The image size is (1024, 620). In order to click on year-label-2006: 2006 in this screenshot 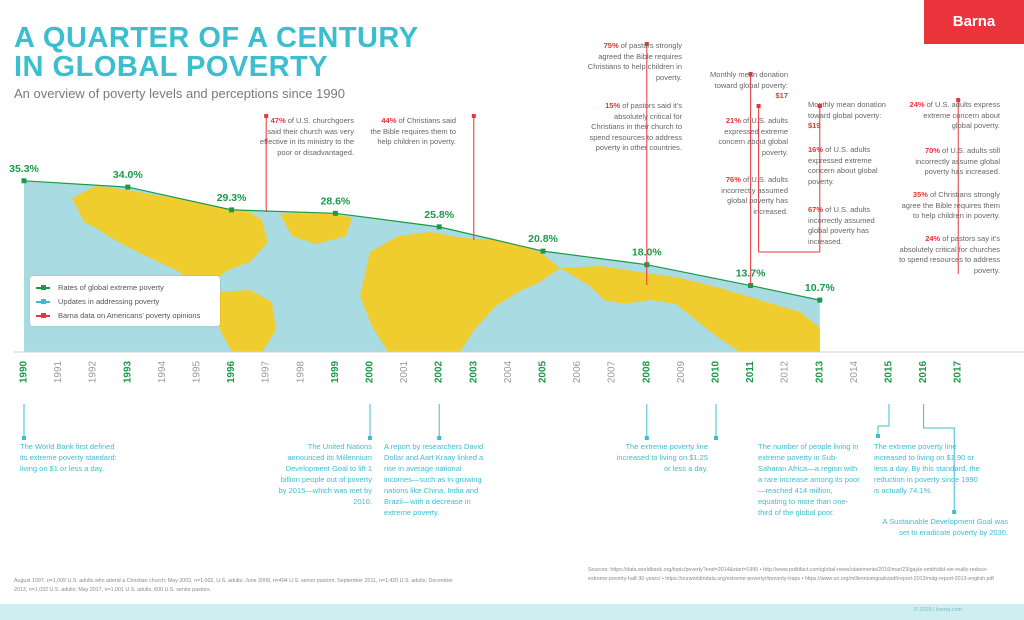, I will do `click(577, 371)`.